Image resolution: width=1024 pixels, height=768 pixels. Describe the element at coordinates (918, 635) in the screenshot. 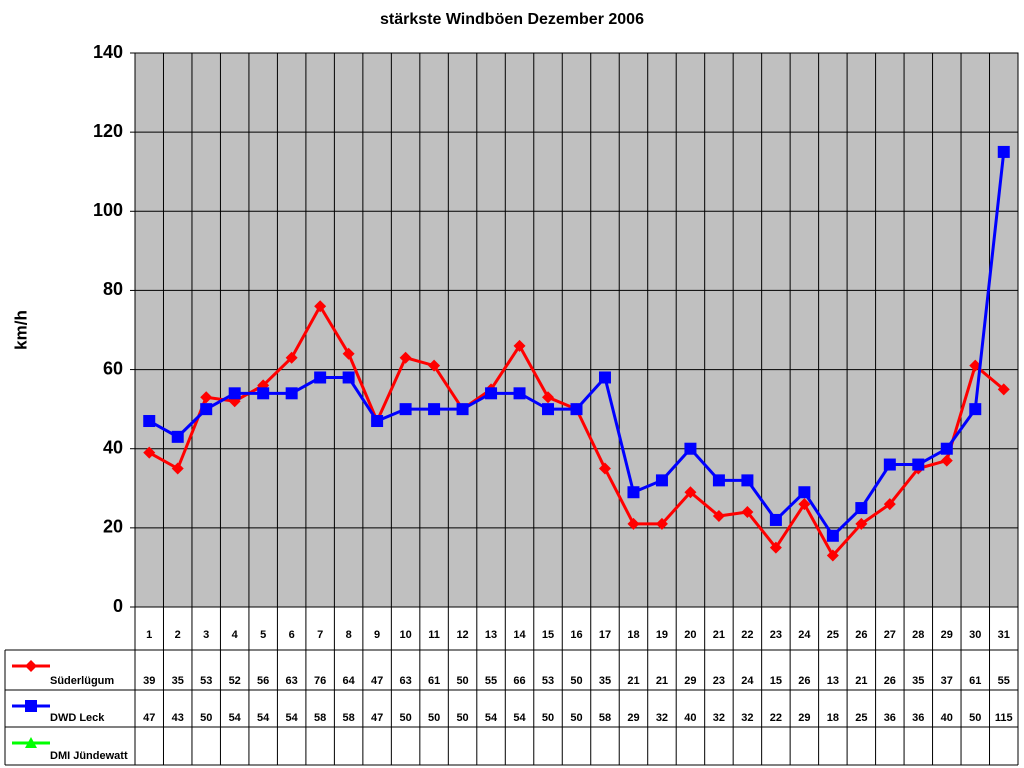

I see `x-tick-label: 28` at that location.